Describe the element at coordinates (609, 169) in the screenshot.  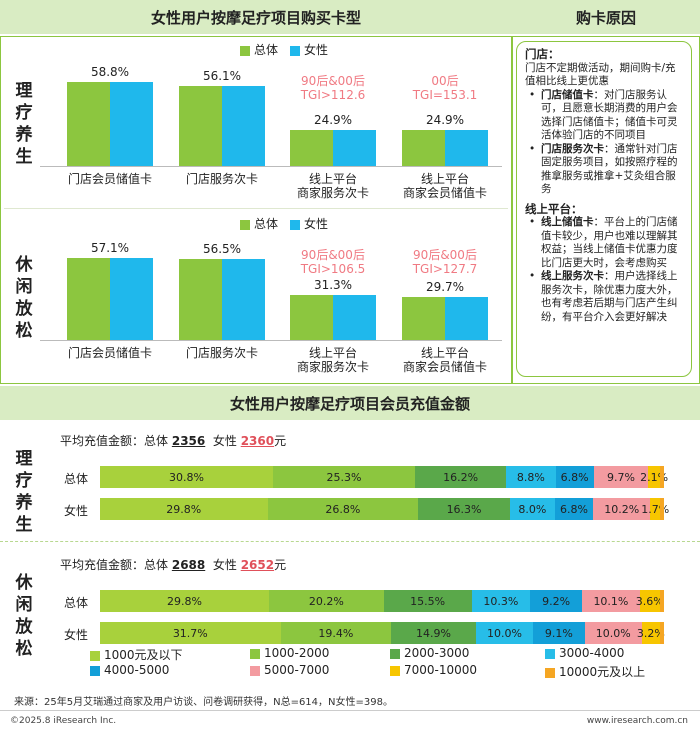
I see `reason-item-text: ：通常针对门店固定服务项目，如按照疗程的推拿服务或推拿+艾灸组合服务` at that location.